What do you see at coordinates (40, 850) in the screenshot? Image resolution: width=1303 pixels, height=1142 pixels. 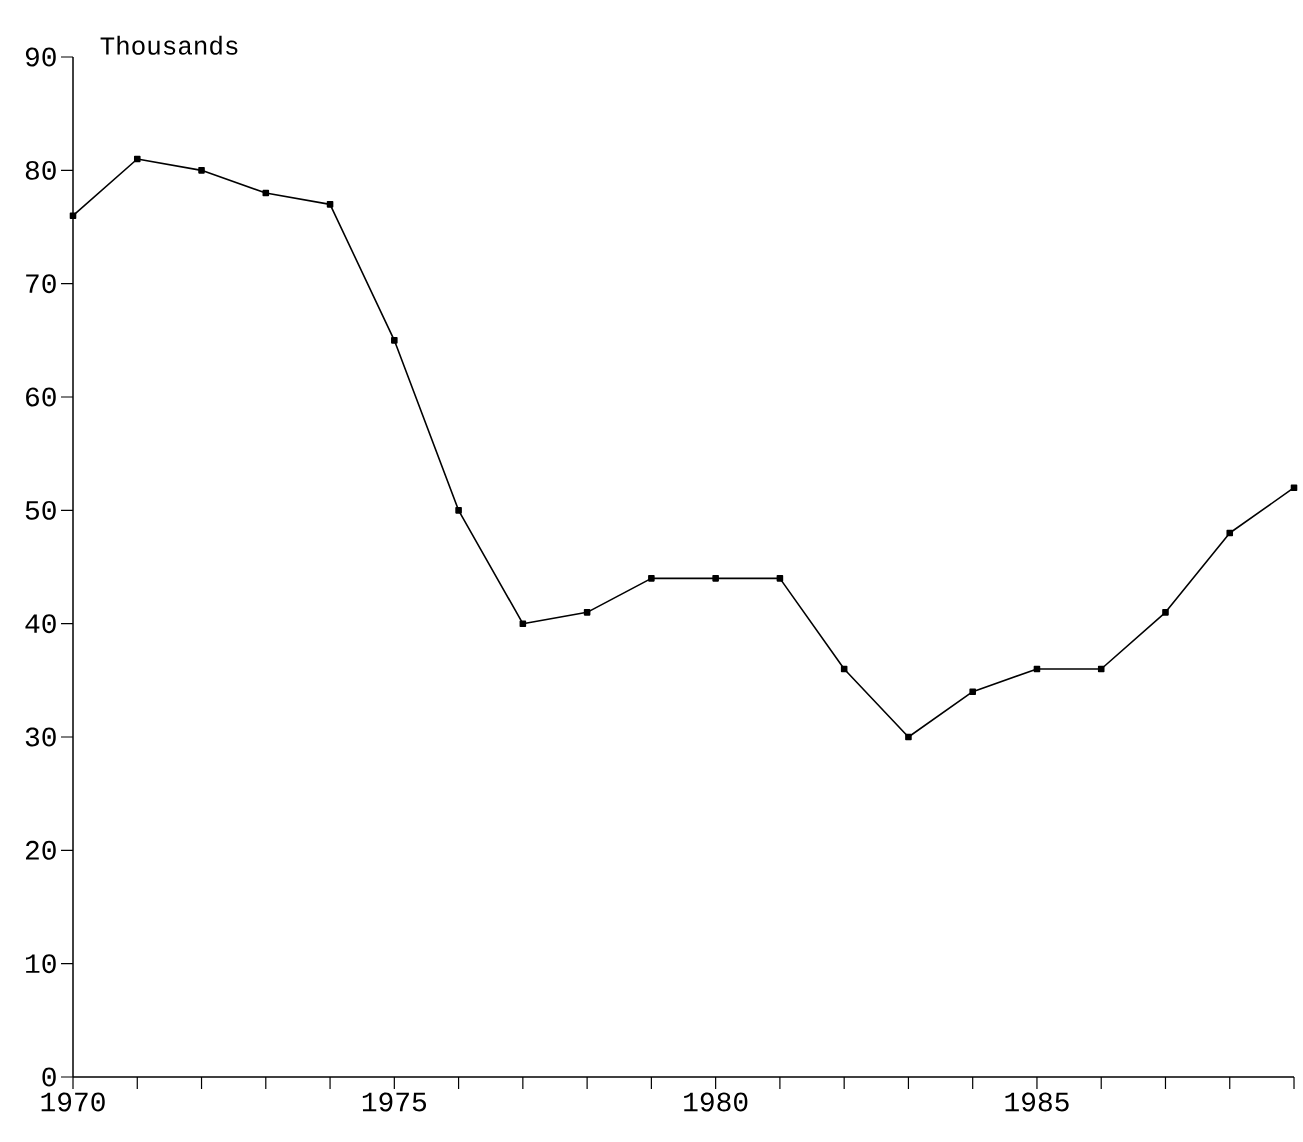 I see `y-tick-label: 20` at bounding box center [40, 850].